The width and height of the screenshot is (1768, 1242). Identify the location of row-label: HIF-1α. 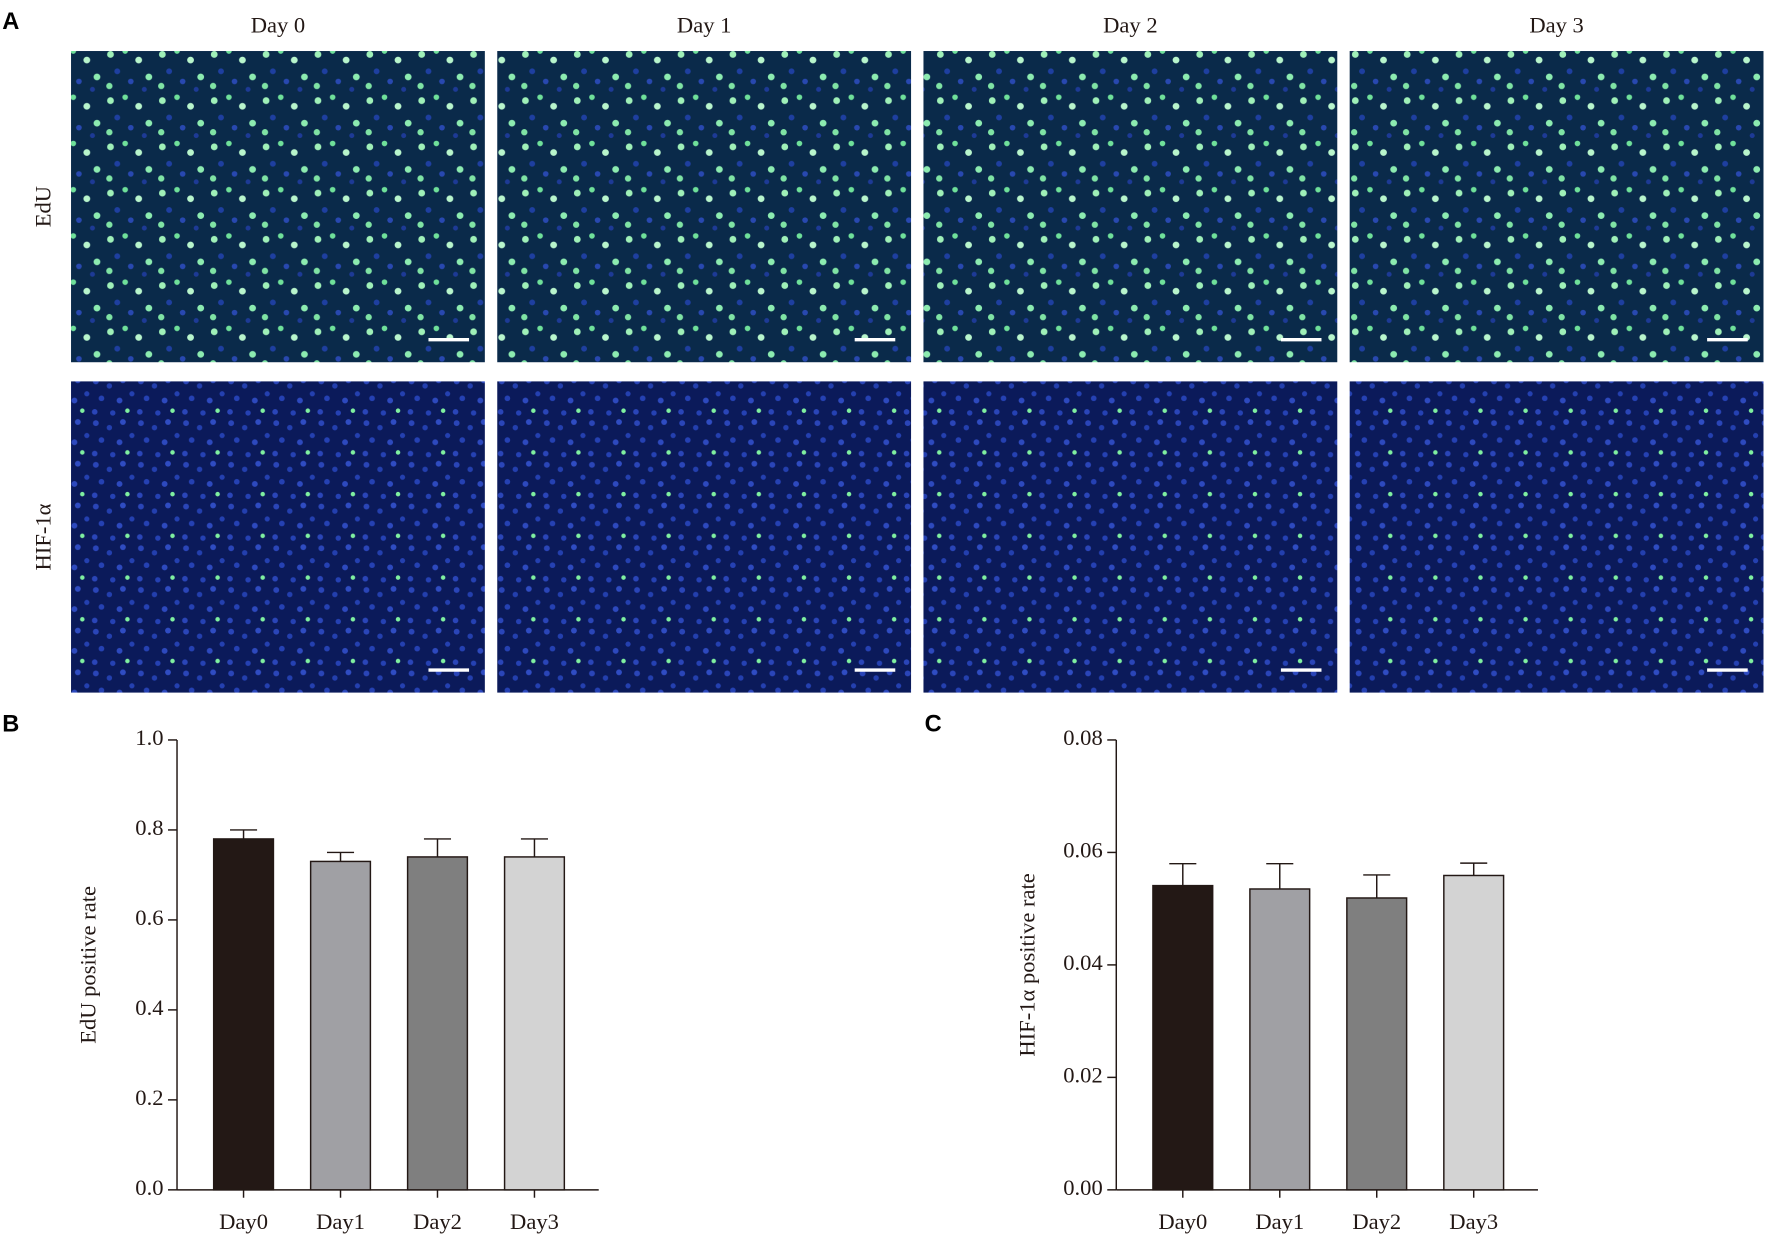
(42, 536).